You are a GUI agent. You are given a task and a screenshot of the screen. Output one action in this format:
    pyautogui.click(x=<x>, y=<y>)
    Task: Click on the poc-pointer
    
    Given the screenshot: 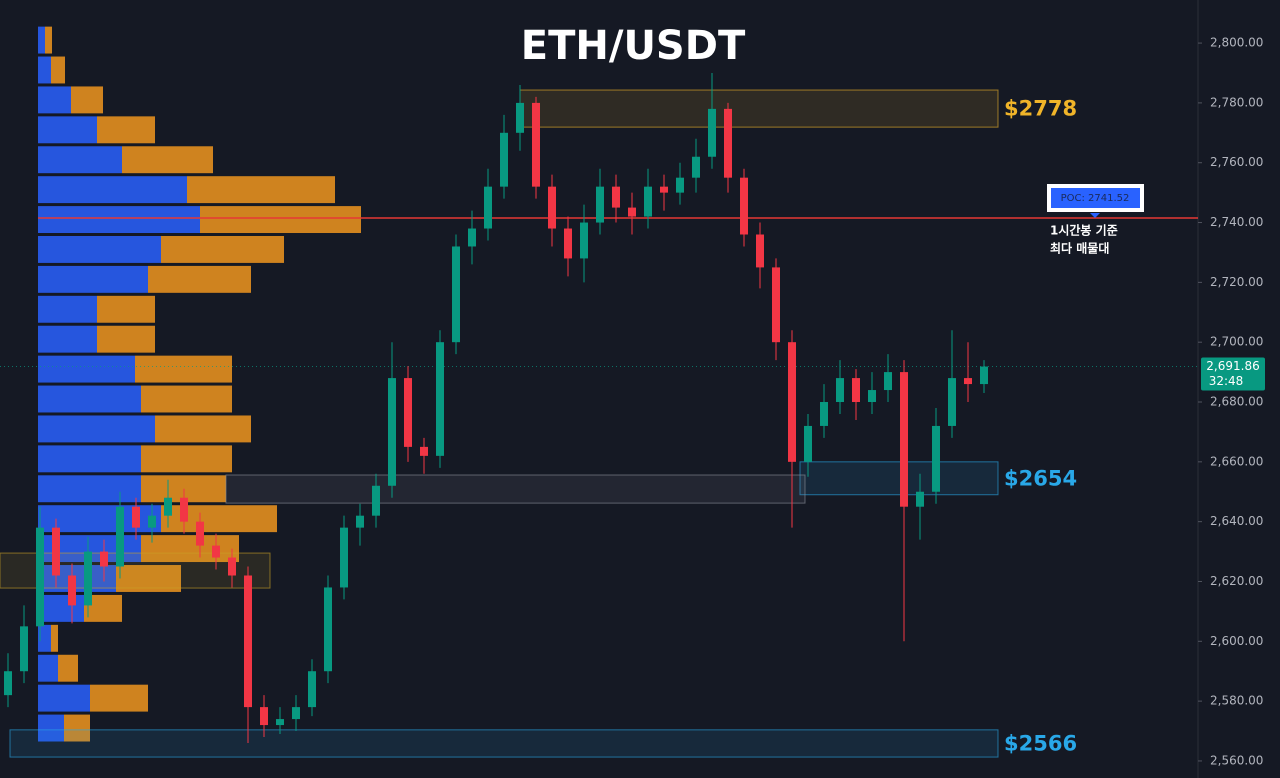 What is the action you would take?
    pyautogui.click(x=1095, y=215)
    